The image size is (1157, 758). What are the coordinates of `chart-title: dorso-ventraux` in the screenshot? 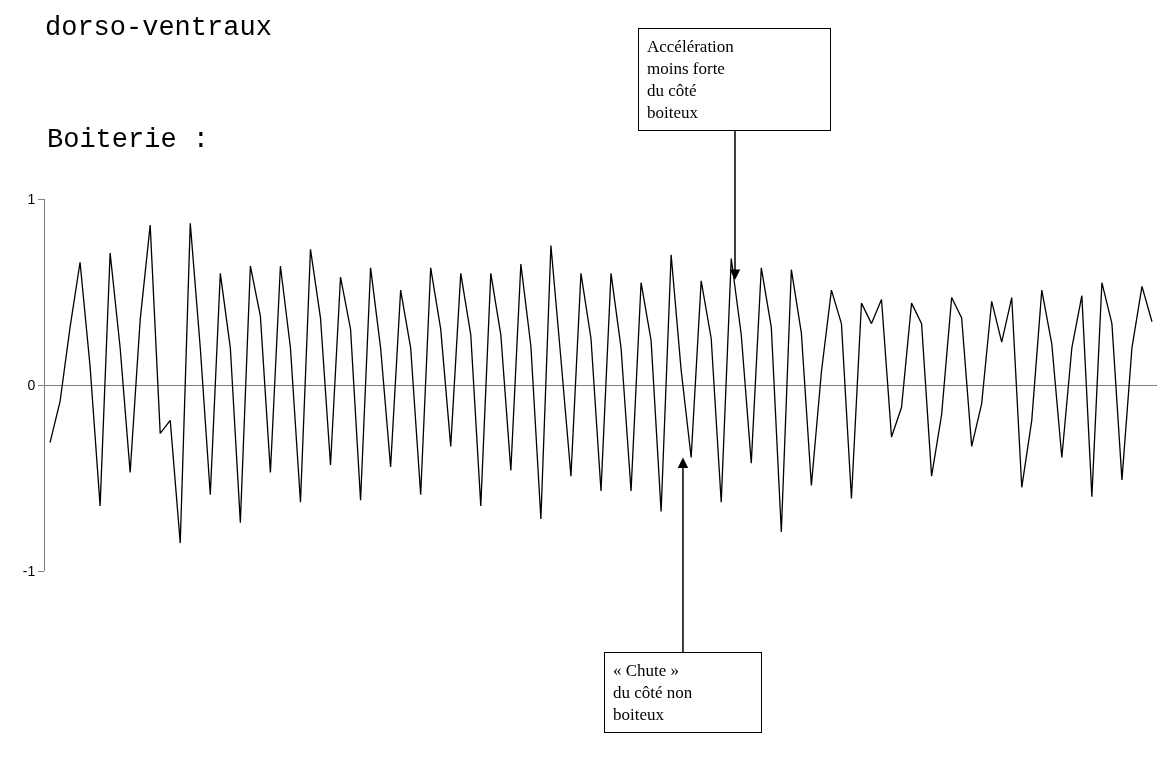 It's located at (158, 28).